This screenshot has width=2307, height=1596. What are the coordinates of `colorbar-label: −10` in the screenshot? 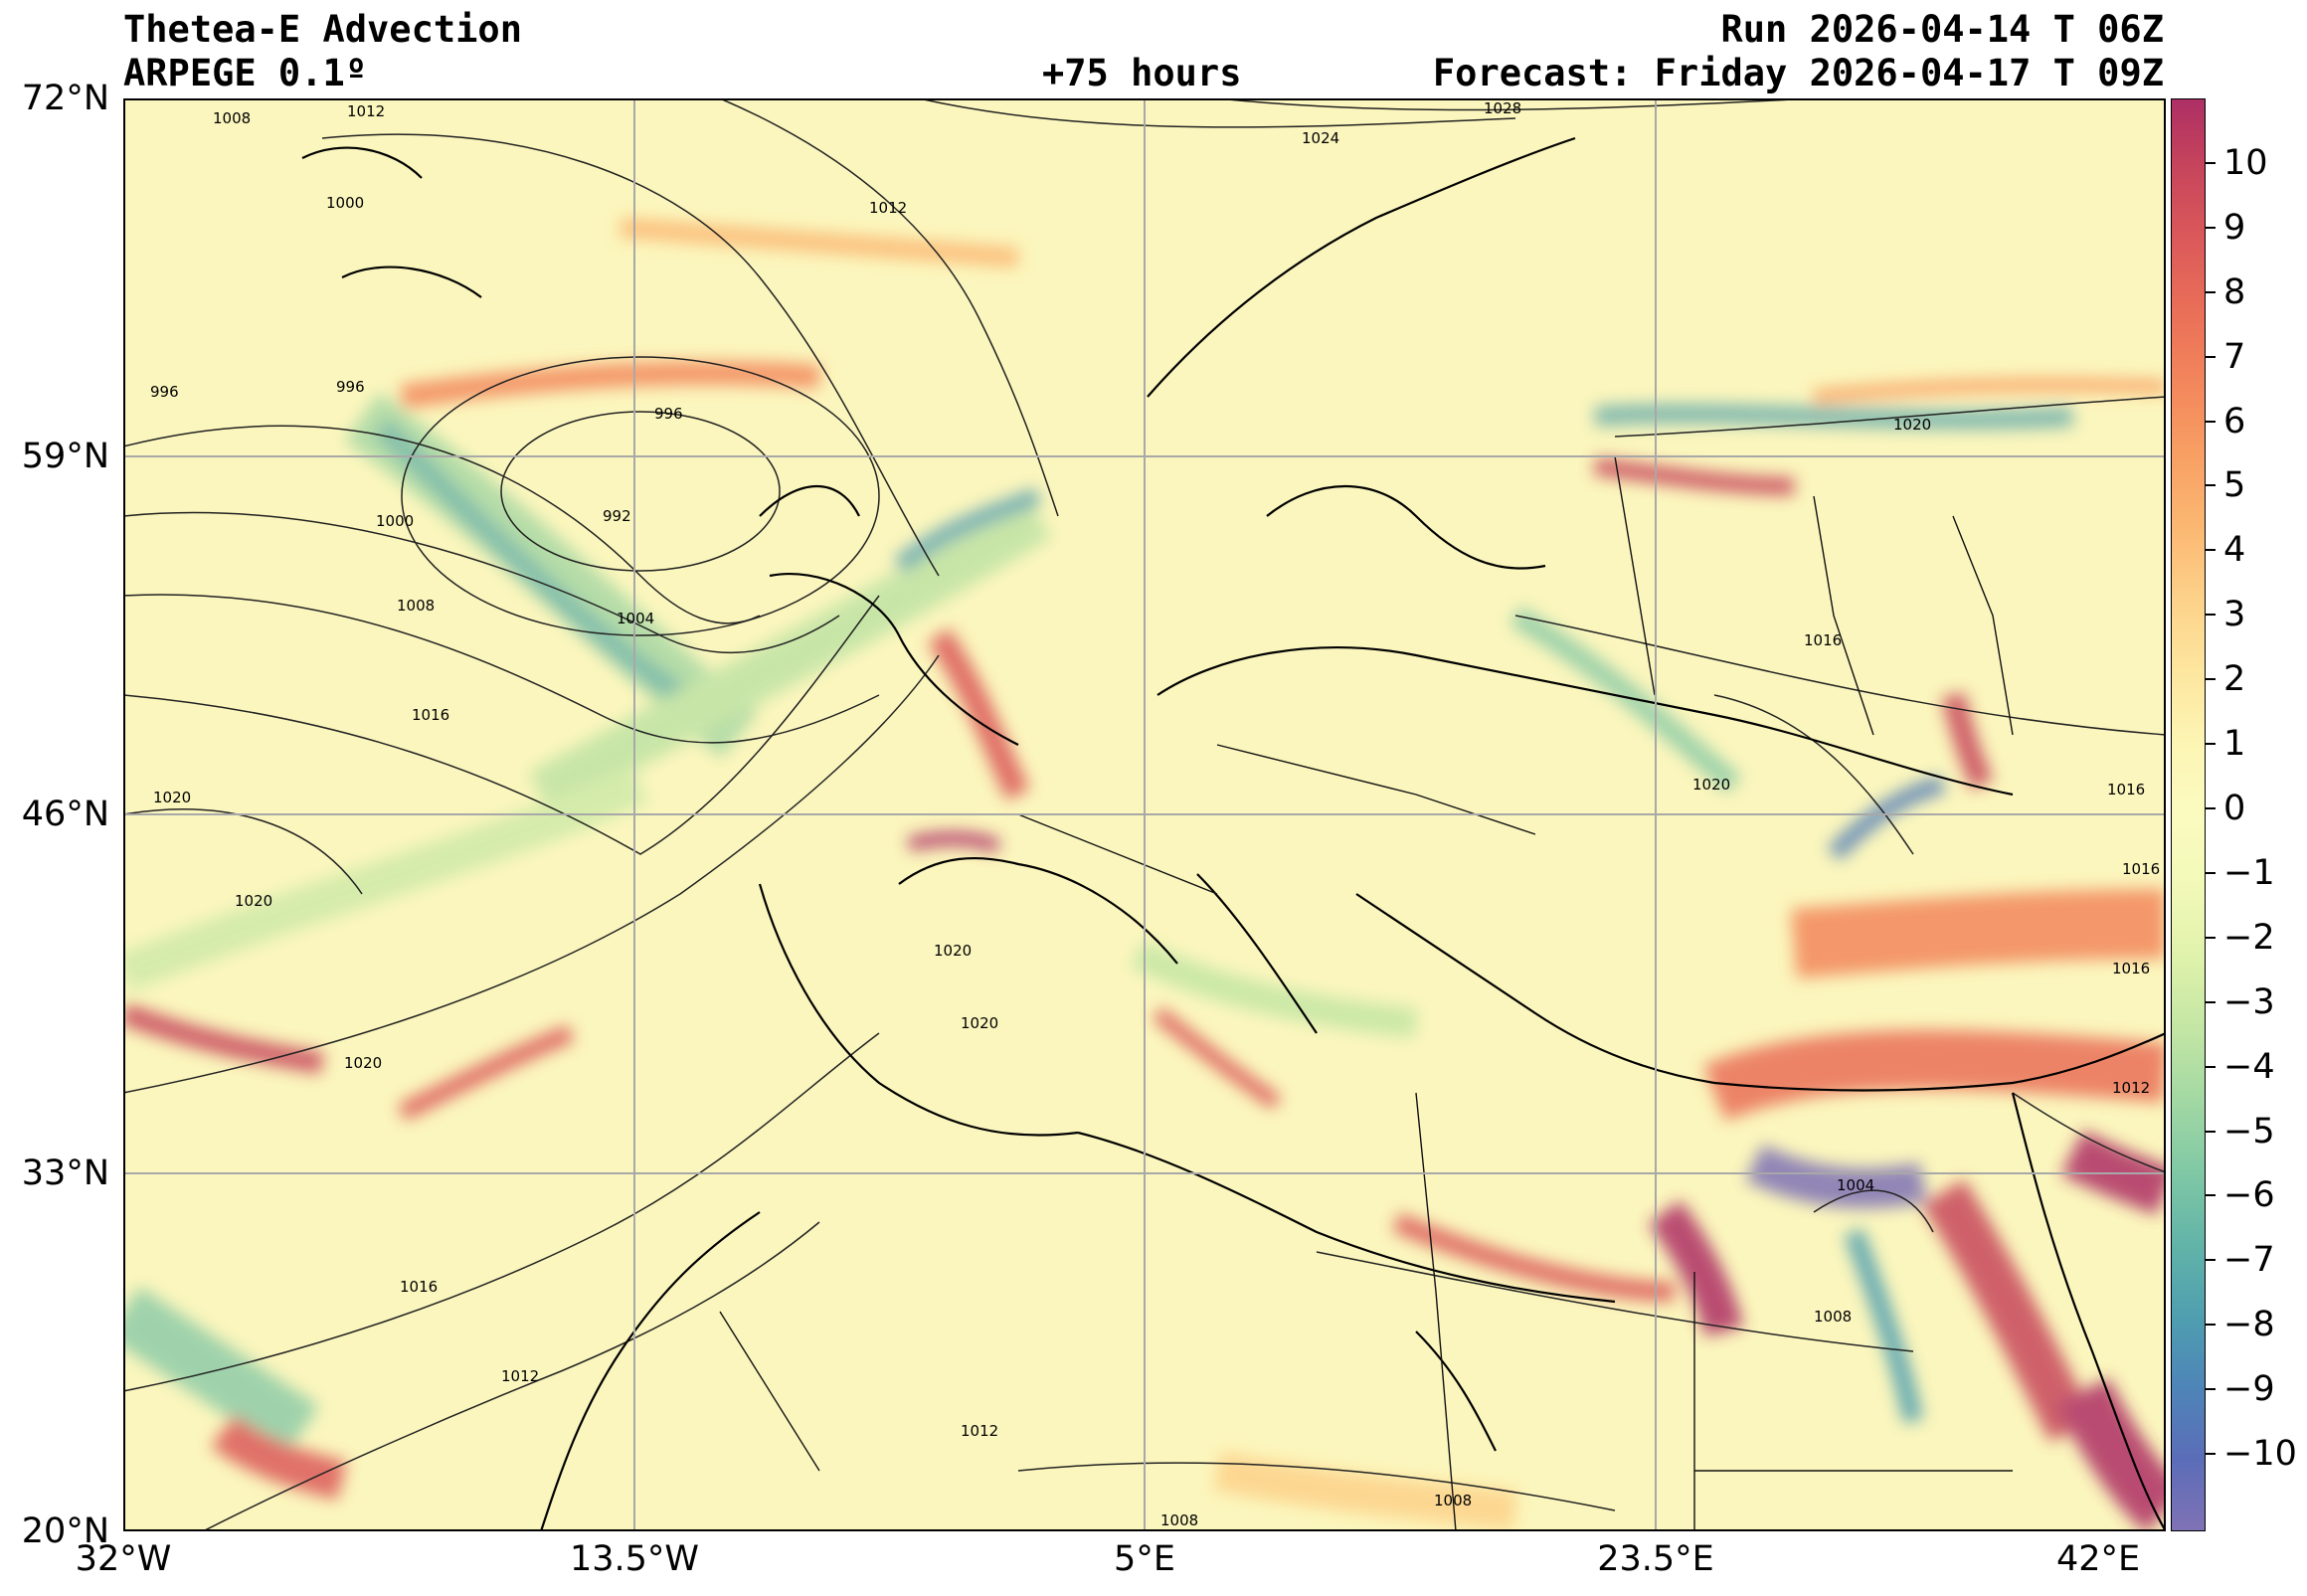 It's located at (2260, 1455).